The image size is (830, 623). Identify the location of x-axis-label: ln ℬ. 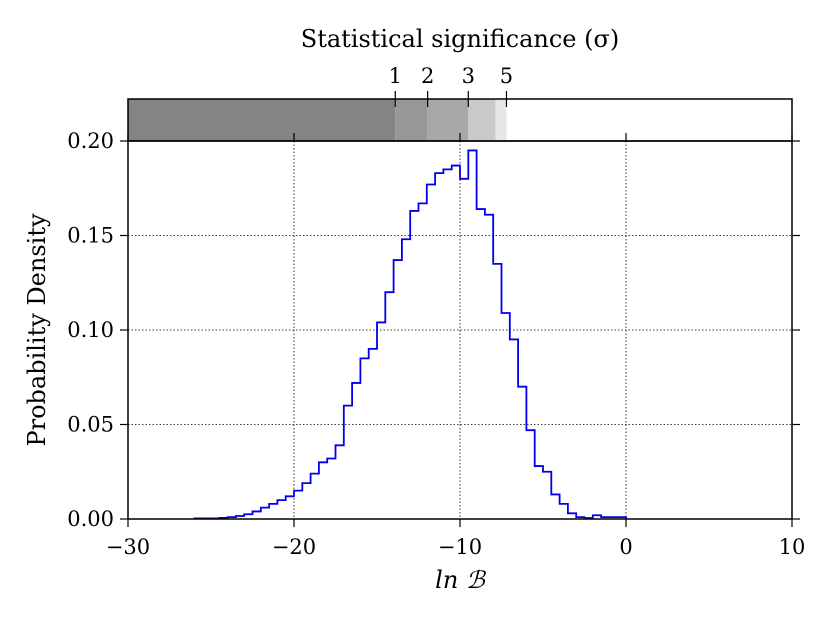
(461, 580).